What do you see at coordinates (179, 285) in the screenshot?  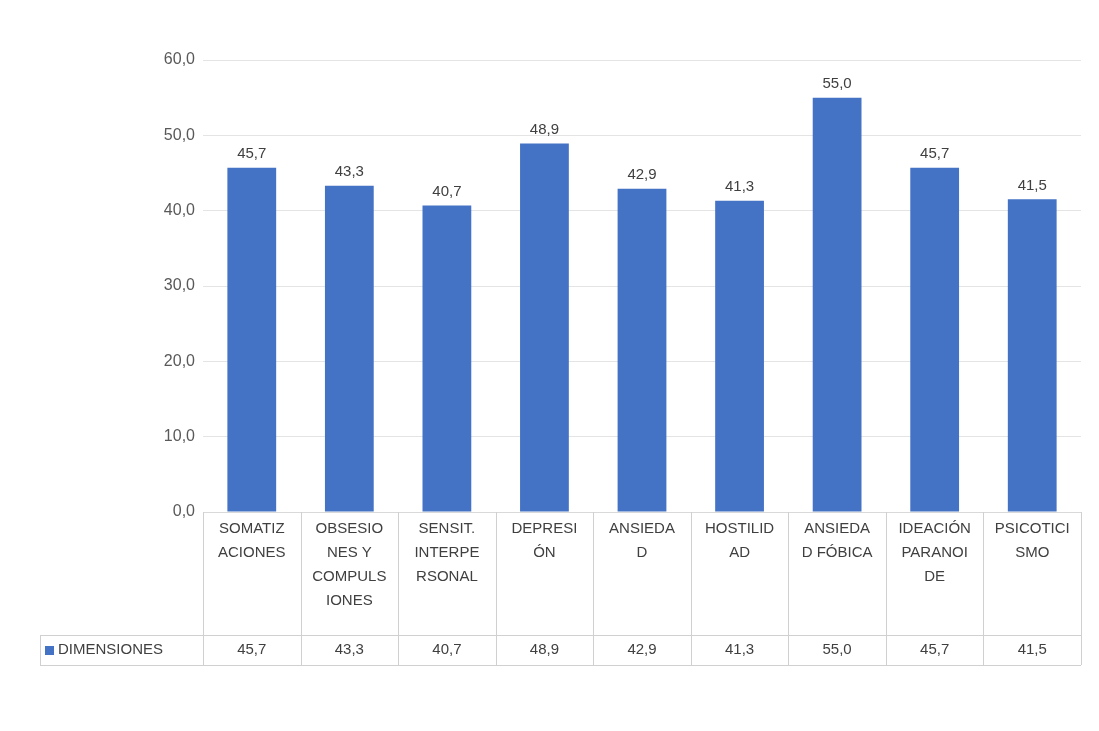 I see `y-tick-label: 30,0` at bounding box center [179, 285].